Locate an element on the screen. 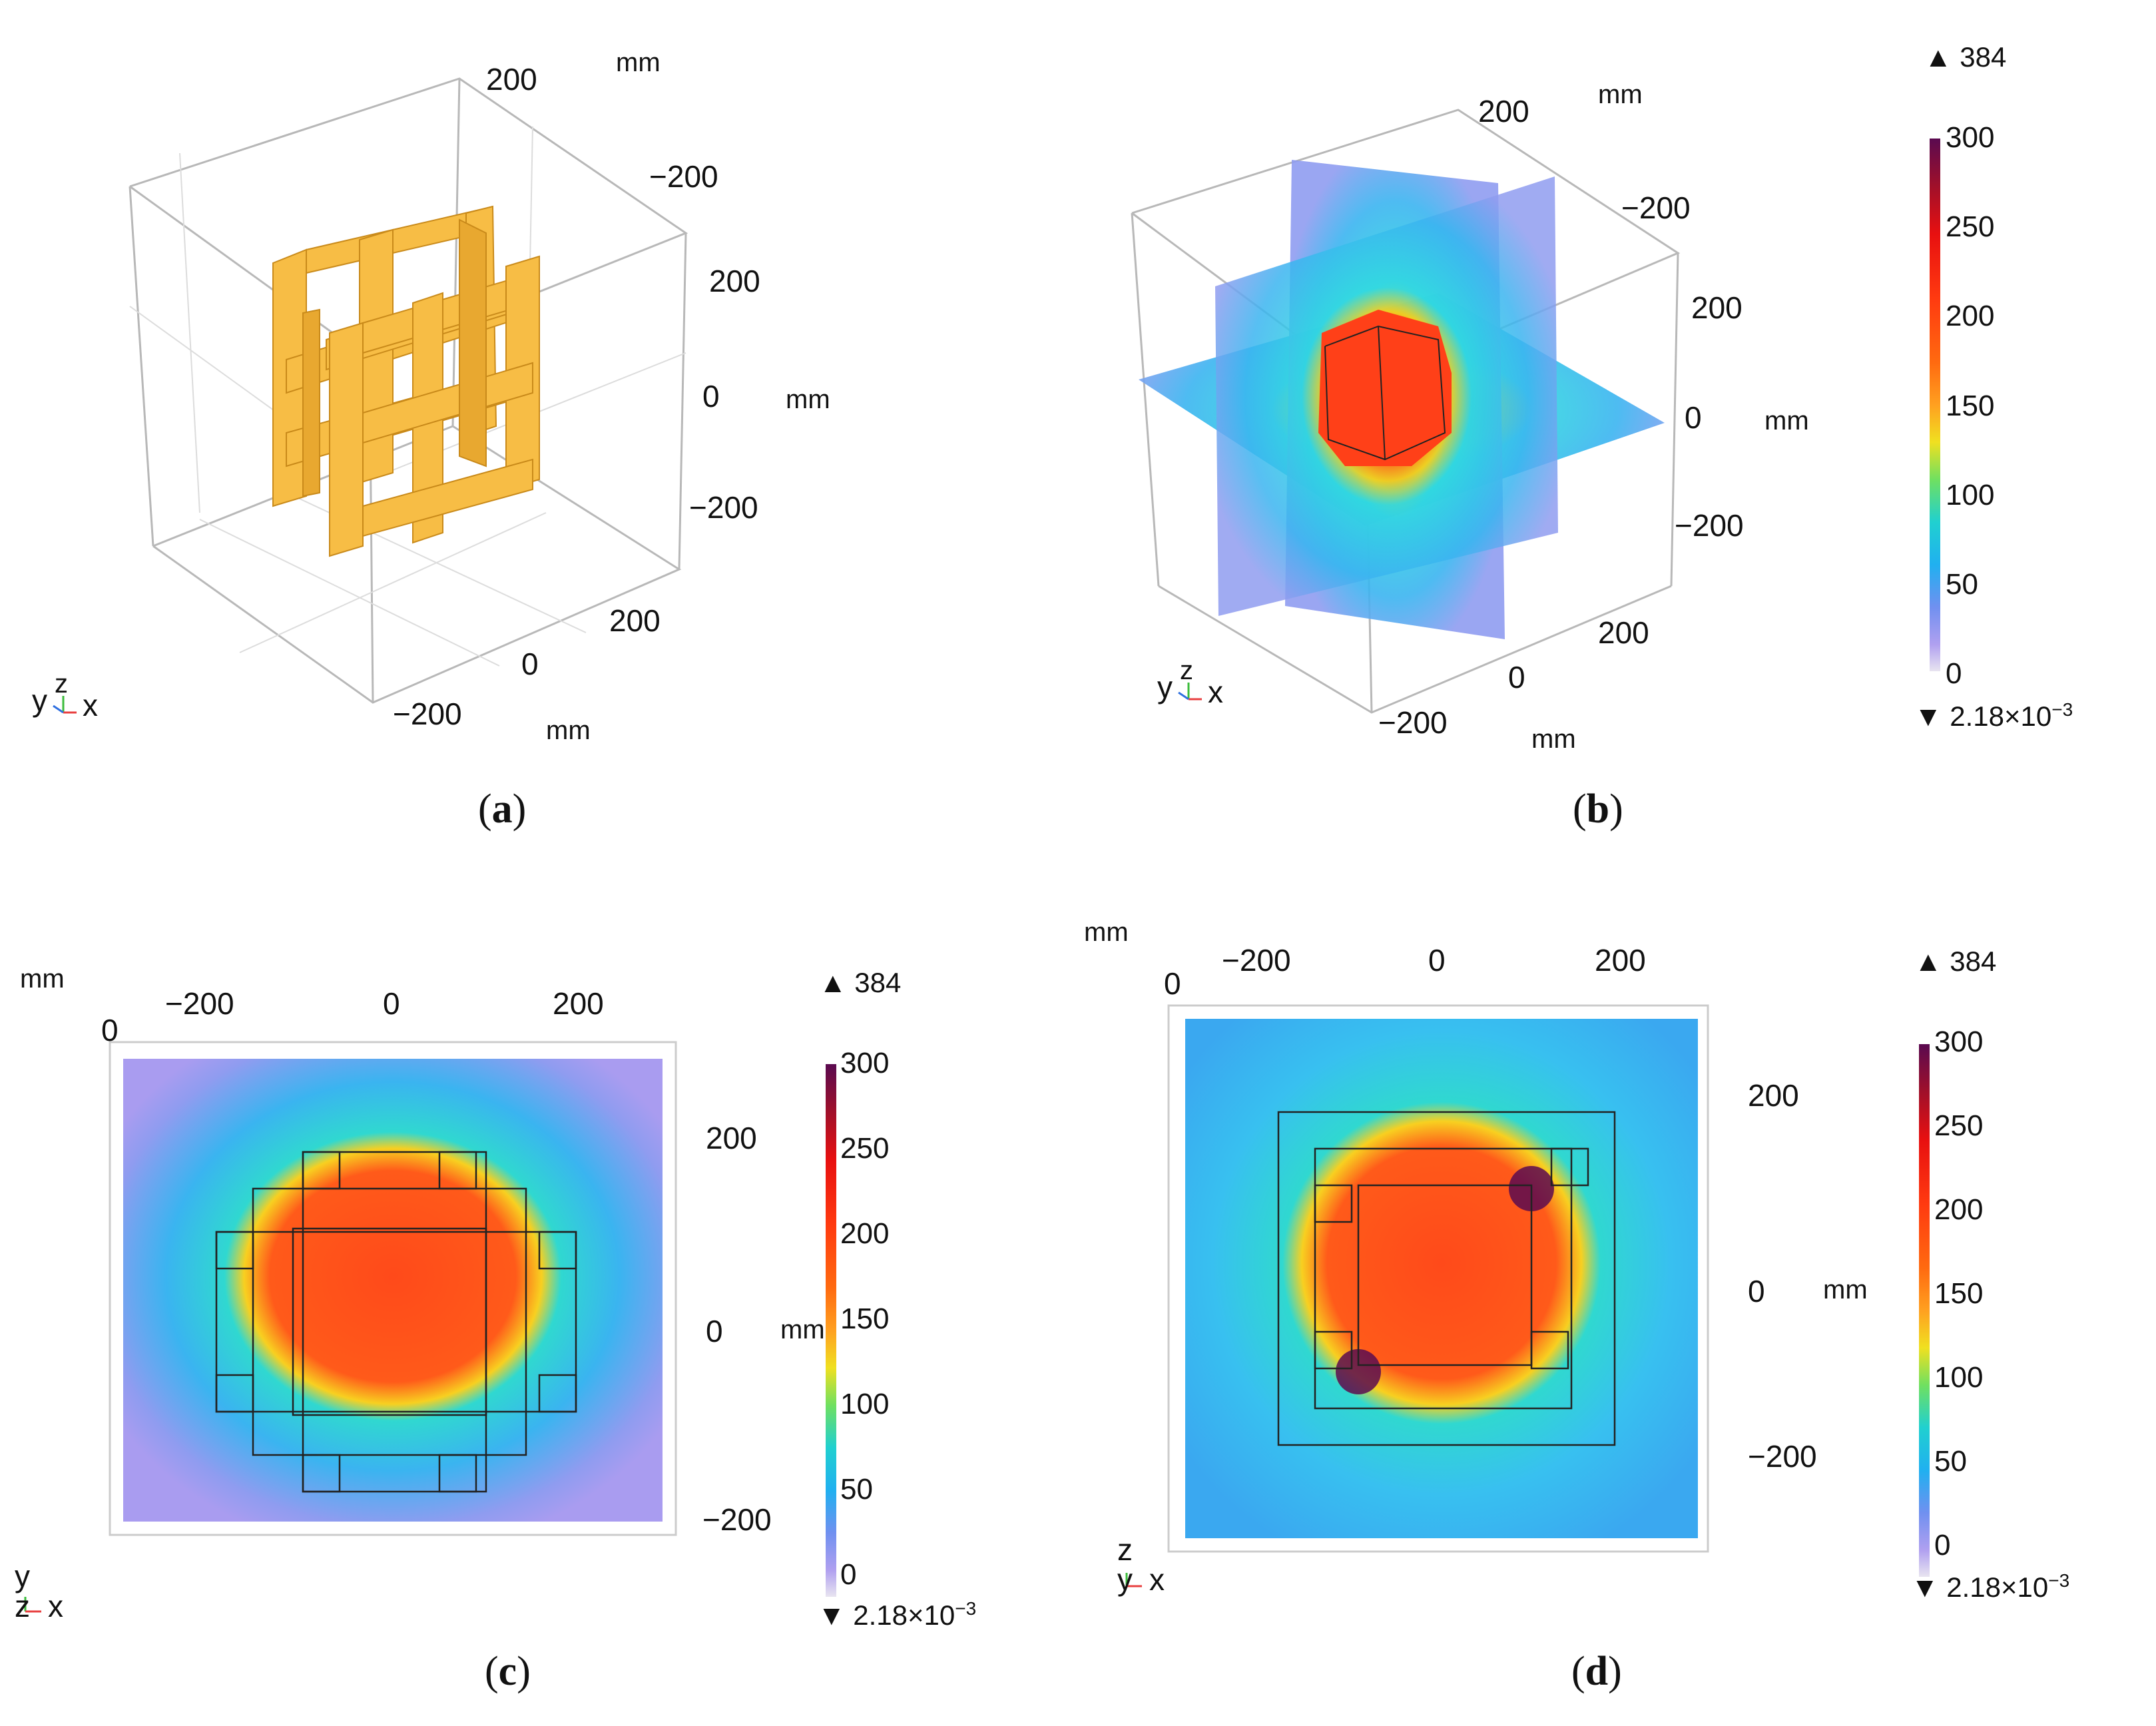 The height and width of the screenshot is (1726, 2156). triad-label-out: y is located at coordinates (1125, 1579).